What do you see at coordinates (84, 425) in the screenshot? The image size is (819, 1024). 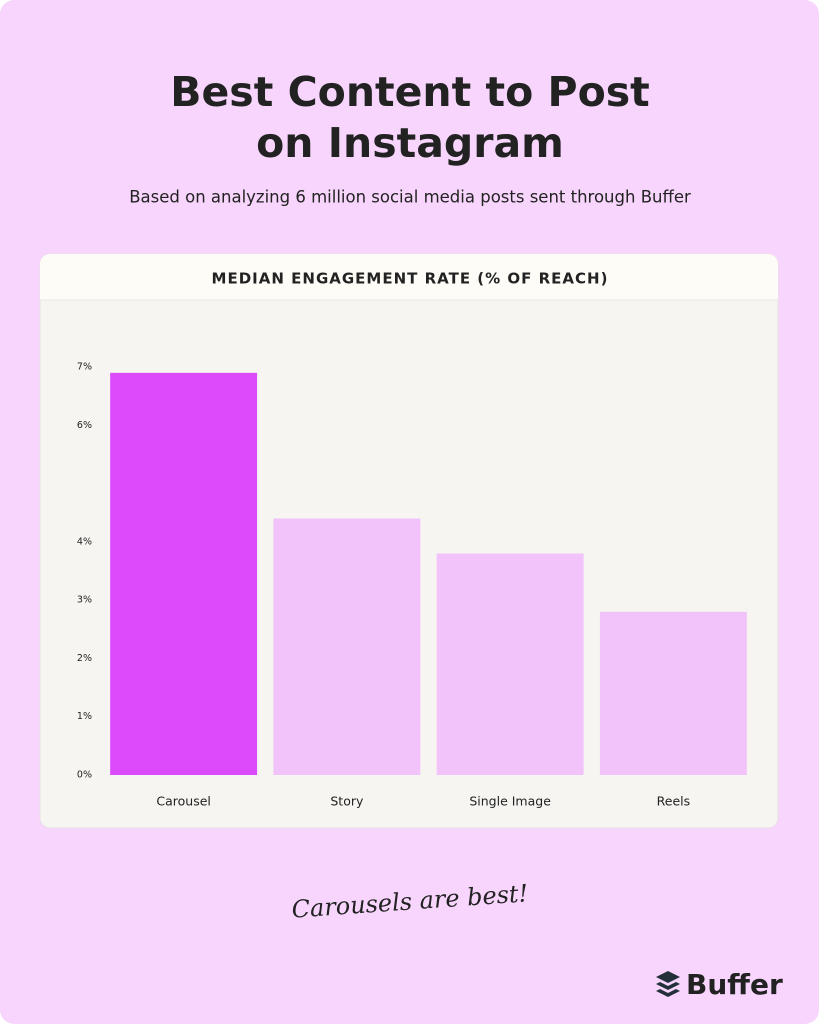 I see `y-tick-label: 6%` at bounding box center [84, 425].